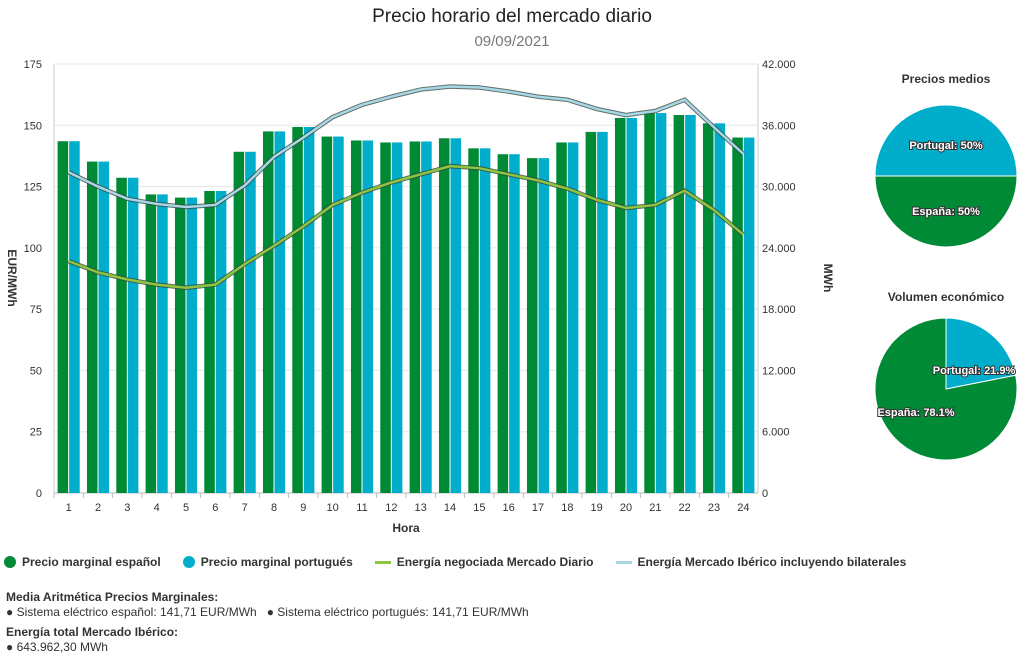 Image resolution: width=1024 pixels, height=655 pixels. What do you see at coordinates (303, 508) in the screenshot?
I see `x-tick-label: 9` at bounding box center [303, 508].